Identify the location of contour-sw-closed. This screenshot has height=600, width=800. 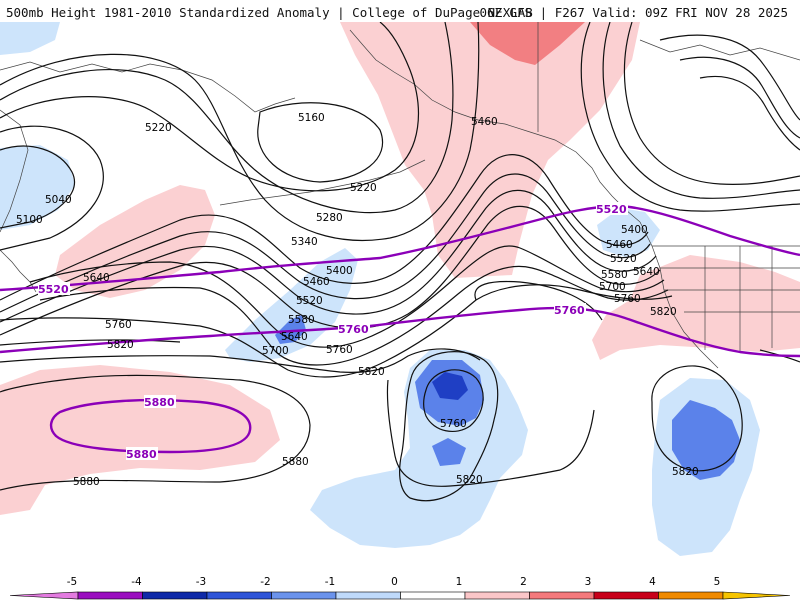
(779, 356).